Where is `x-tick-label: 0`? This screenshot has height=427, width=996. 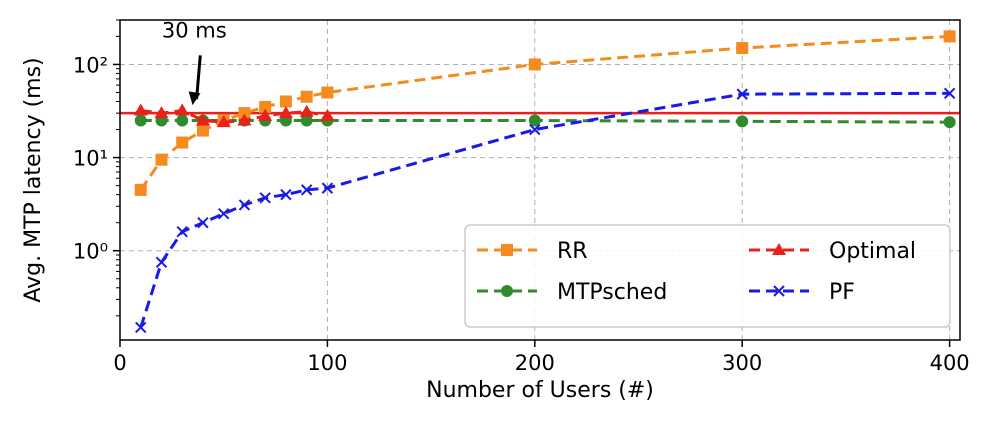
x-tick-label: 0 is located at coordinates (119, 363).